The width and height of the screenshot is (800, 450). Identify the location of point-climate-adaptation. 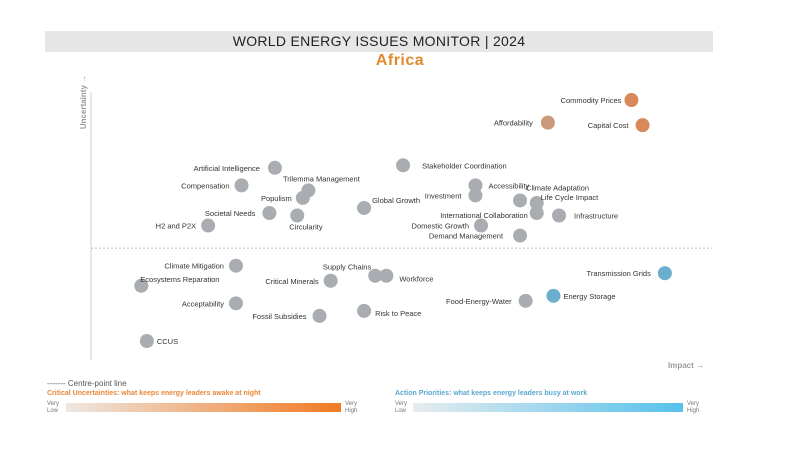
(520, 200).